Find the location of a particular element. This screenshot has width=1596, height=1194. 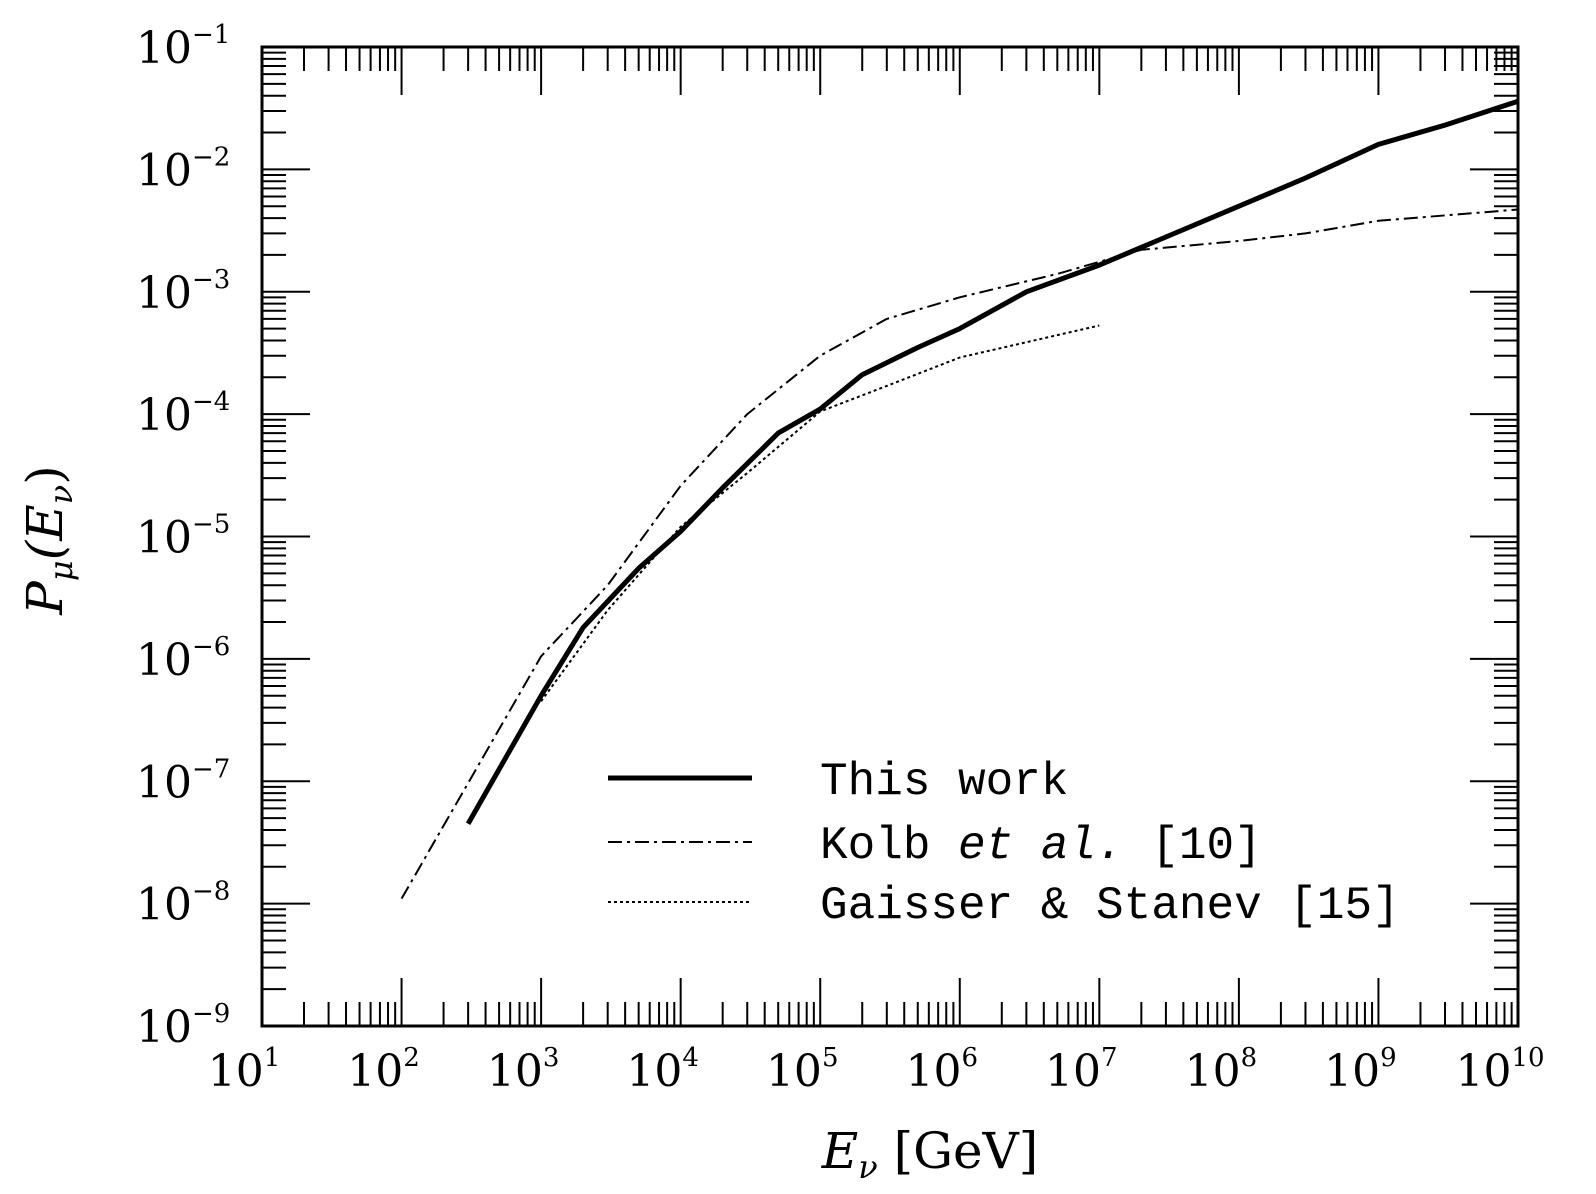

y-axis-label-arg-sub: ν is located at coordinates (61, 494).